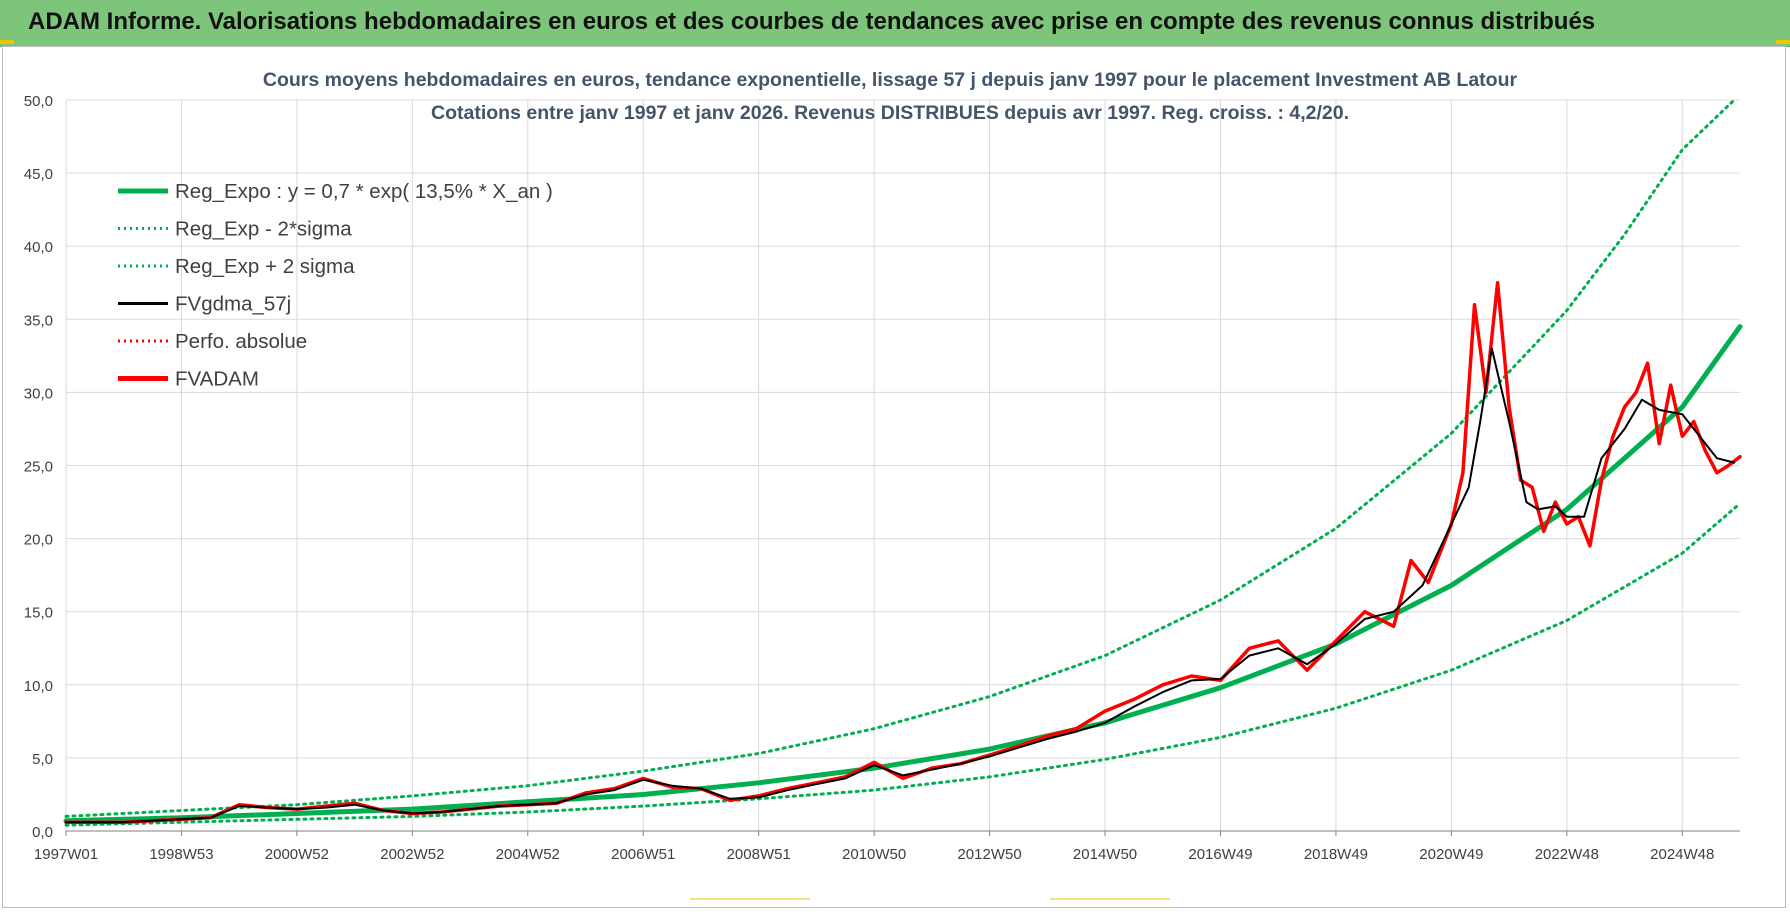  Describe the element at coordinates (38, 101) in the screenshot. I see `y-tick-label: 50,0` at that location.